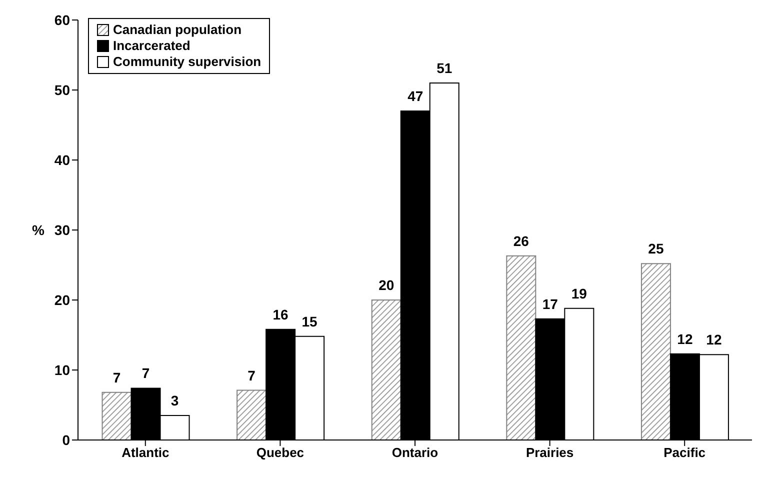  Describe the element at coordinates (386, 285) in the screenshot. I see `data-label: 20` at that location.